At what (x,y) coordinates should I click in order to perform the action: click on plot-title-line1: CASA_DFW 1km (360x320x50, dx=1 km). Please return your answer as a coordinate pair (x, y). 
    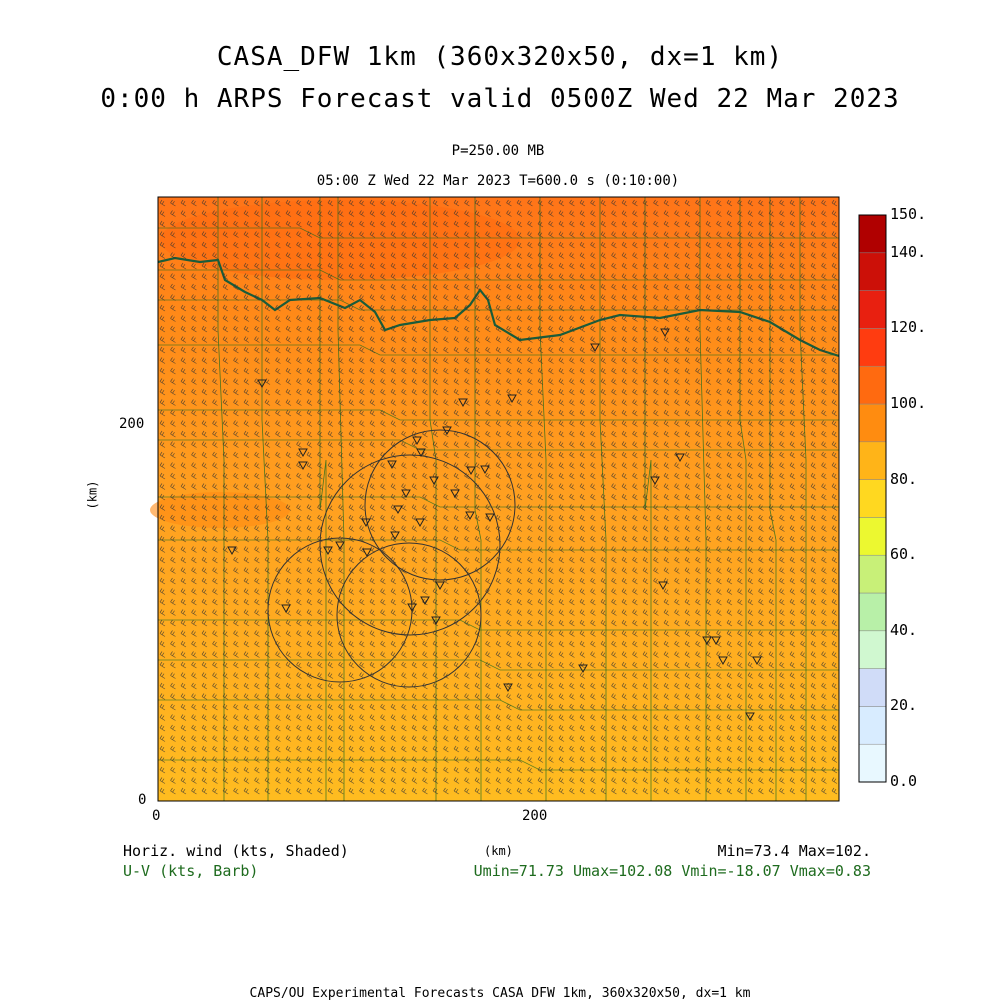
    Looking at the image, I should click on (500, 57).